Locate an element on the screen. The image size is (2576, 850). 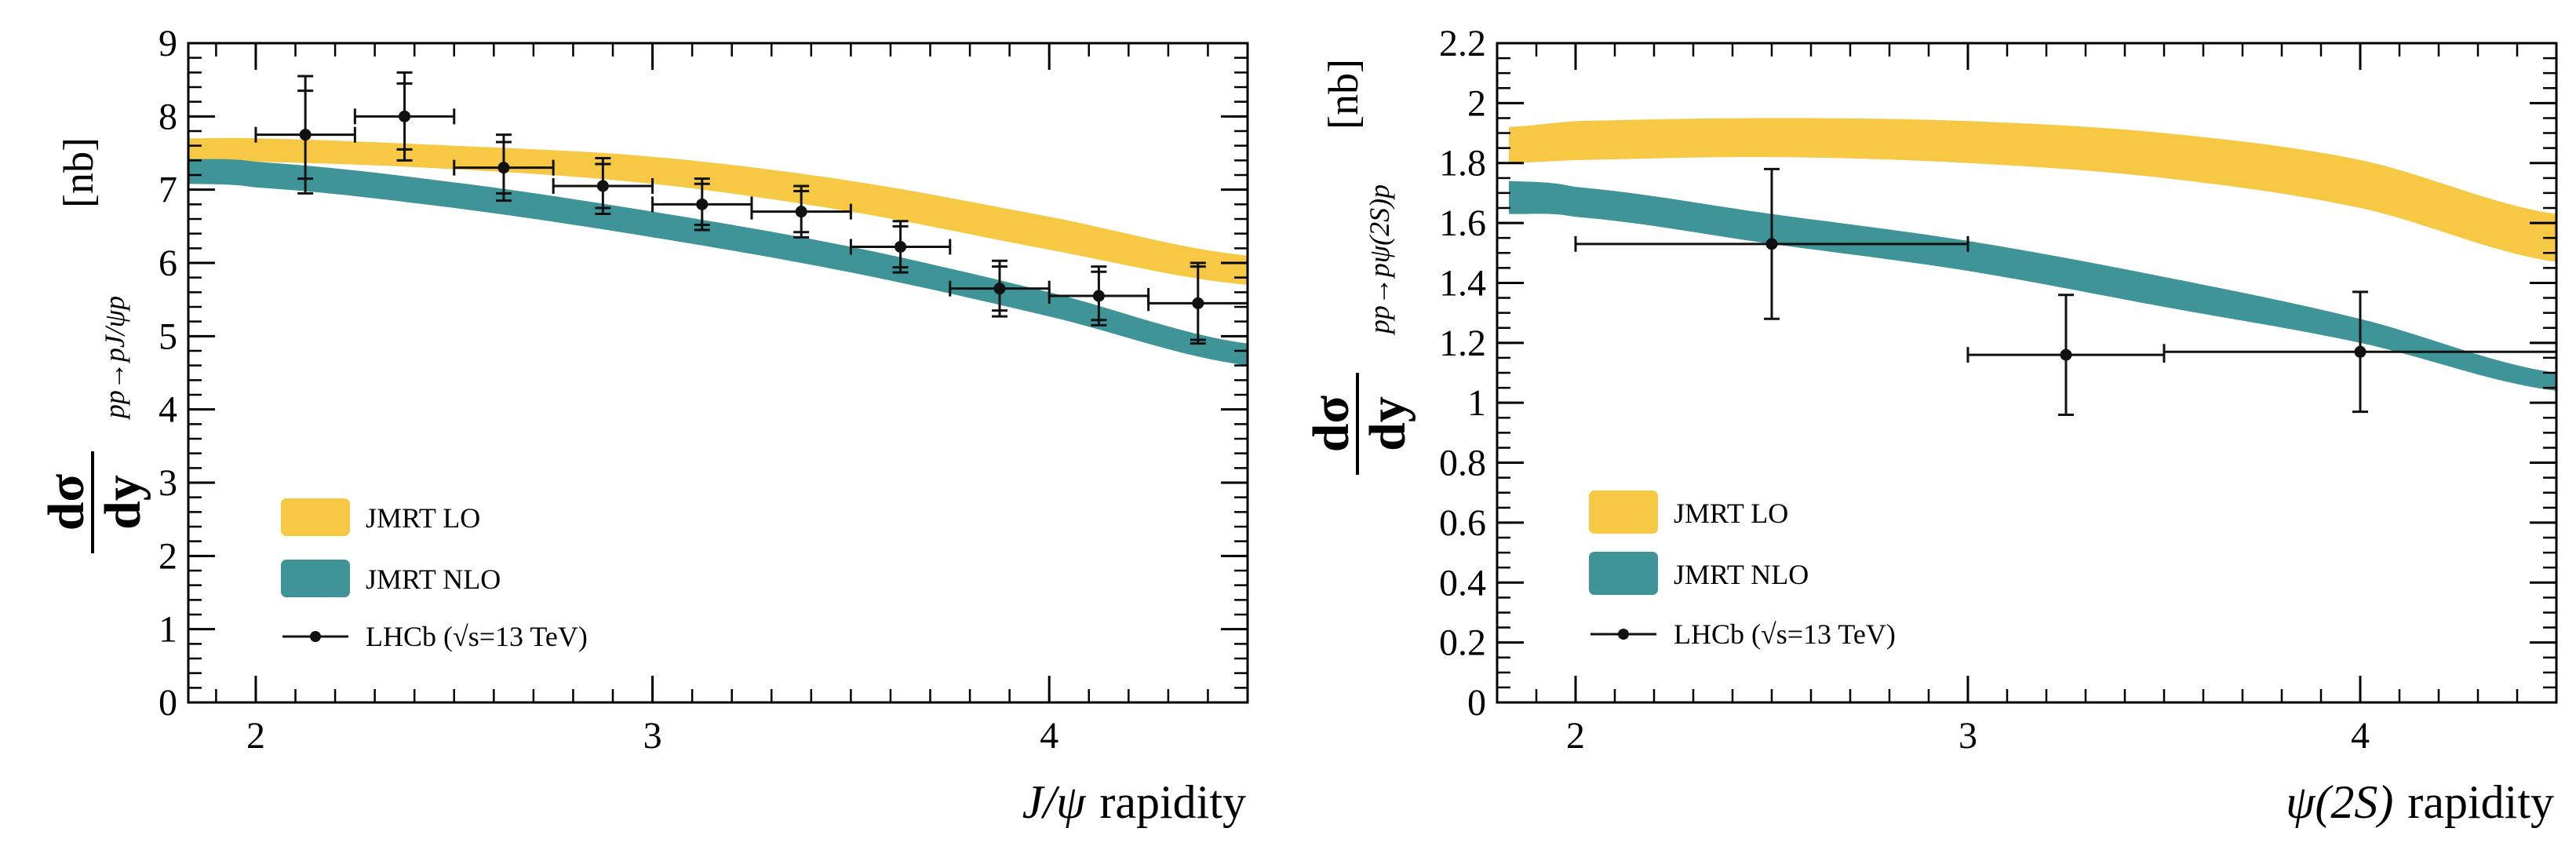
psi2s-ytick-label: 0.8 is located at coordinates (1462, 463).